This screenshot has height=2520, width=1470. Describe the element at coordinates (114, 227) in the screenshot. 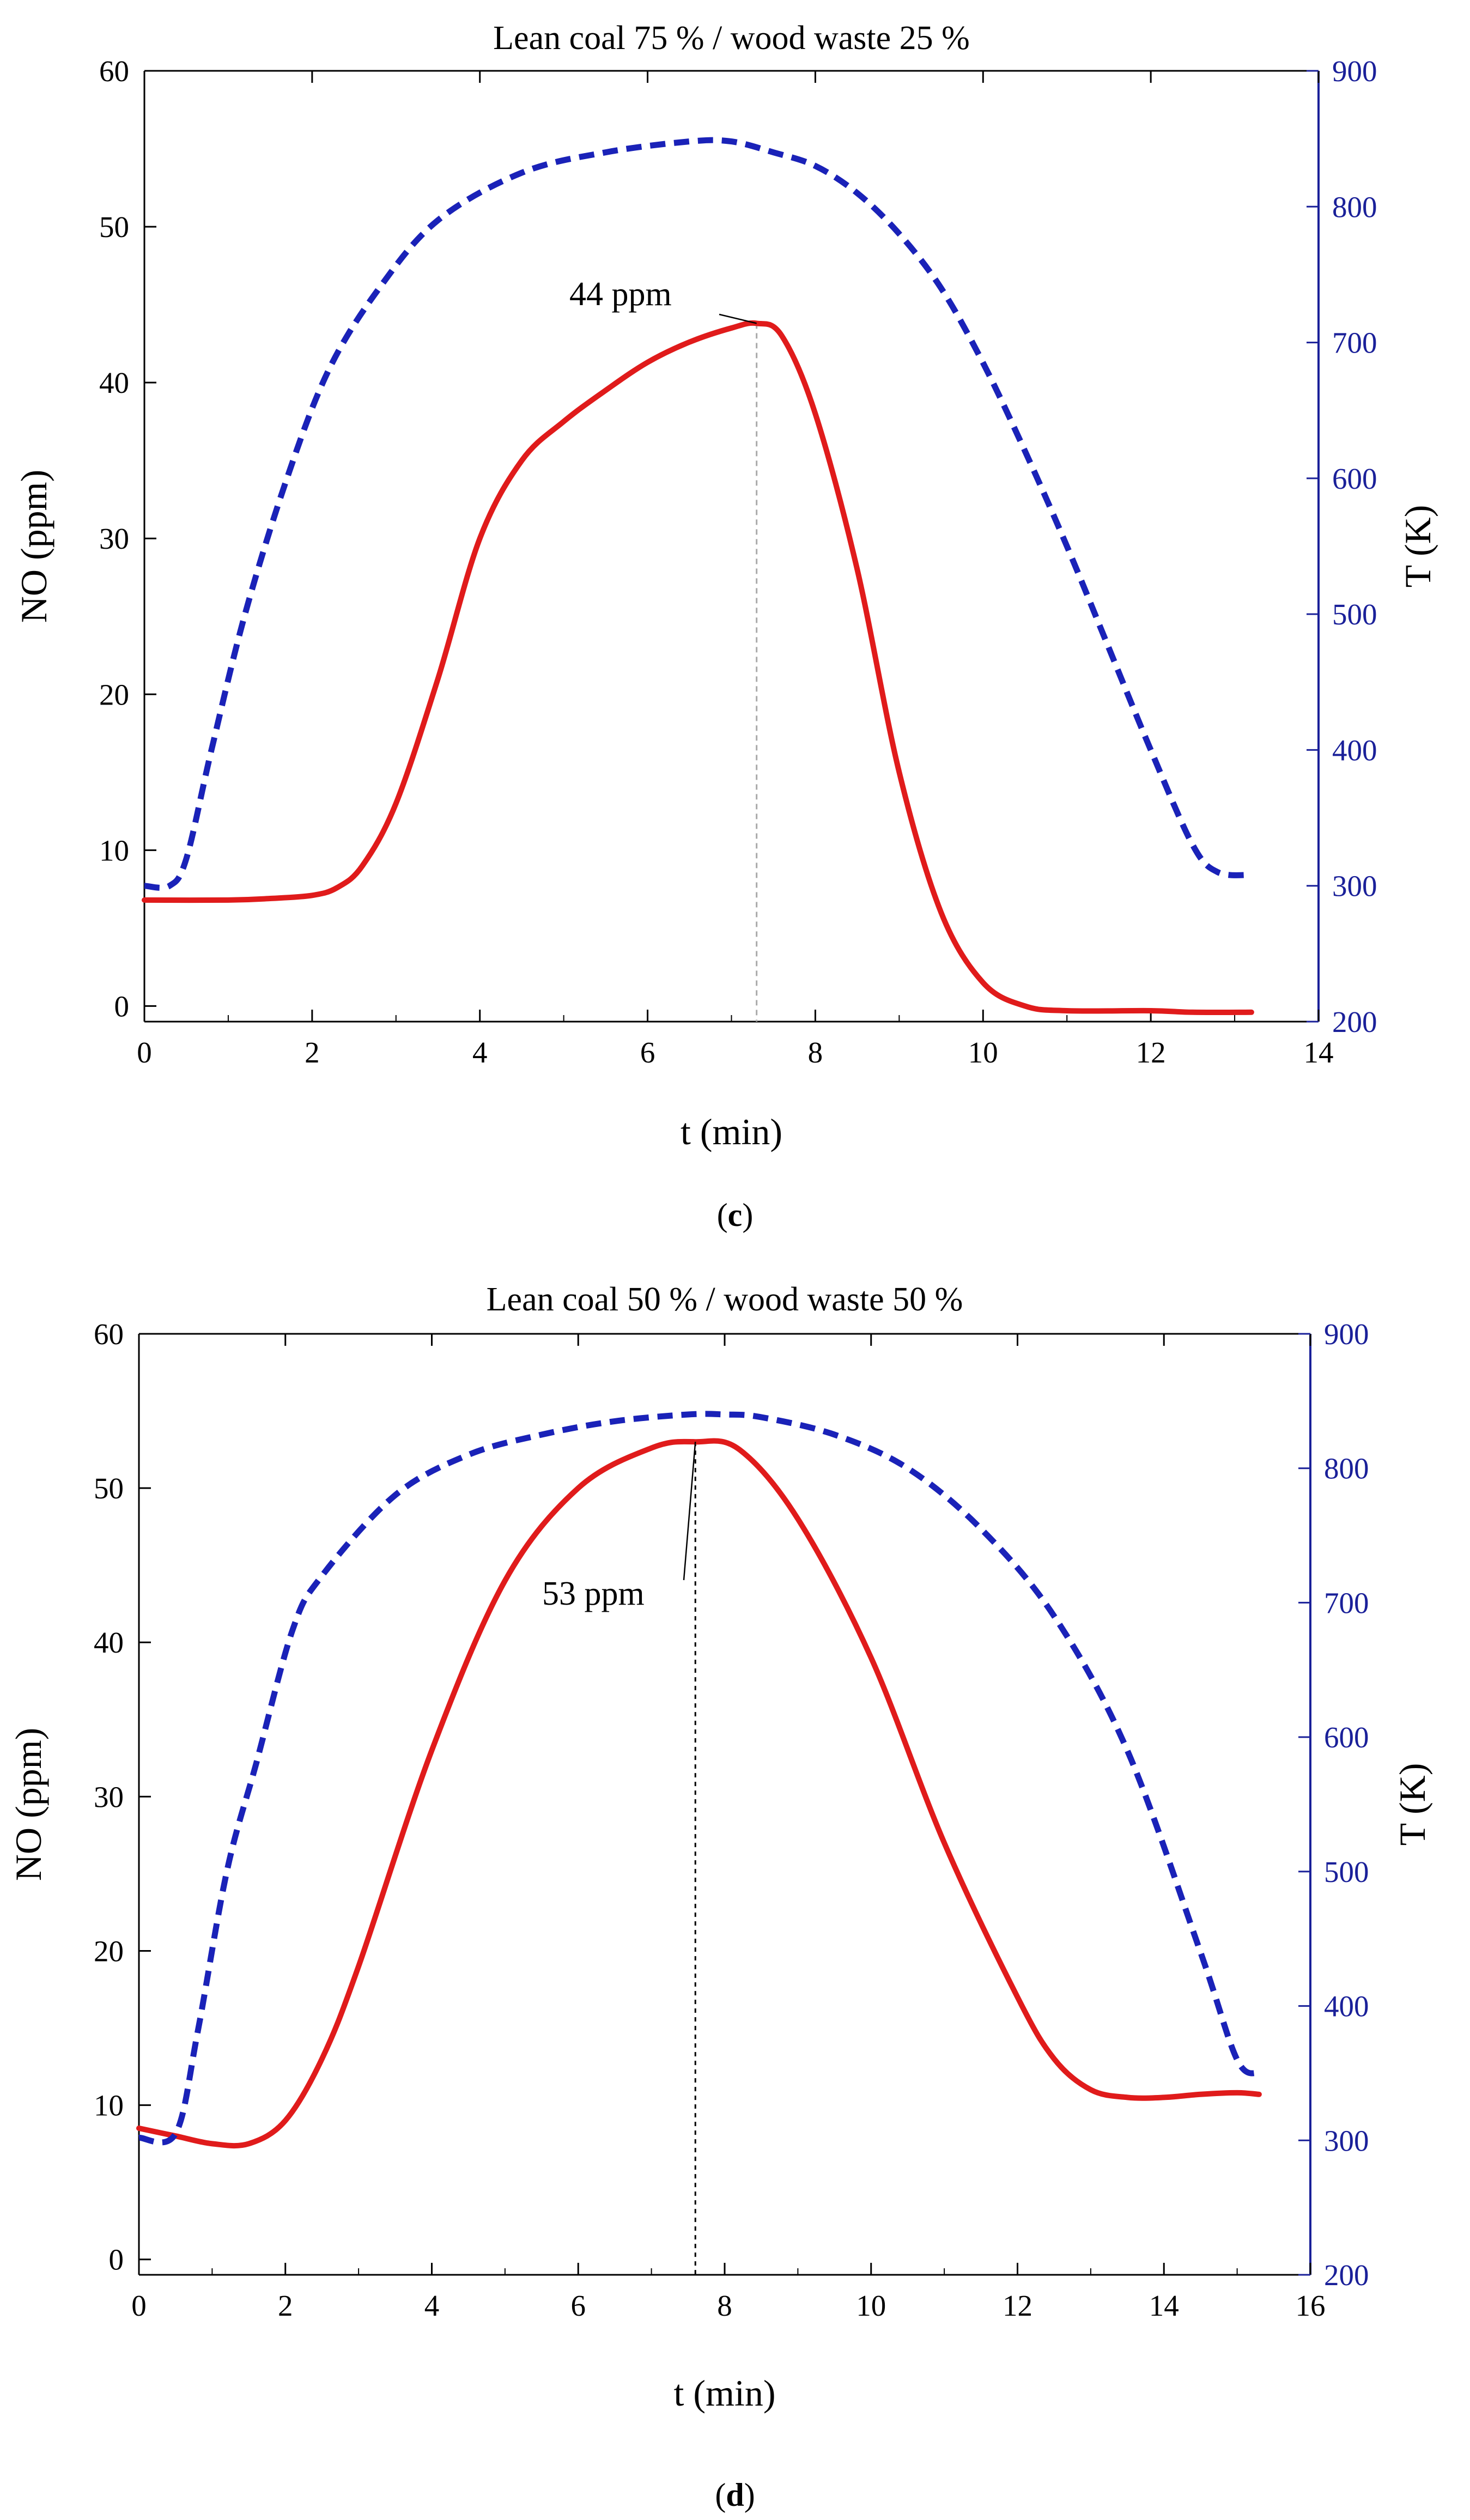

I see `chart-c-y-tick-label: 50` at that location.